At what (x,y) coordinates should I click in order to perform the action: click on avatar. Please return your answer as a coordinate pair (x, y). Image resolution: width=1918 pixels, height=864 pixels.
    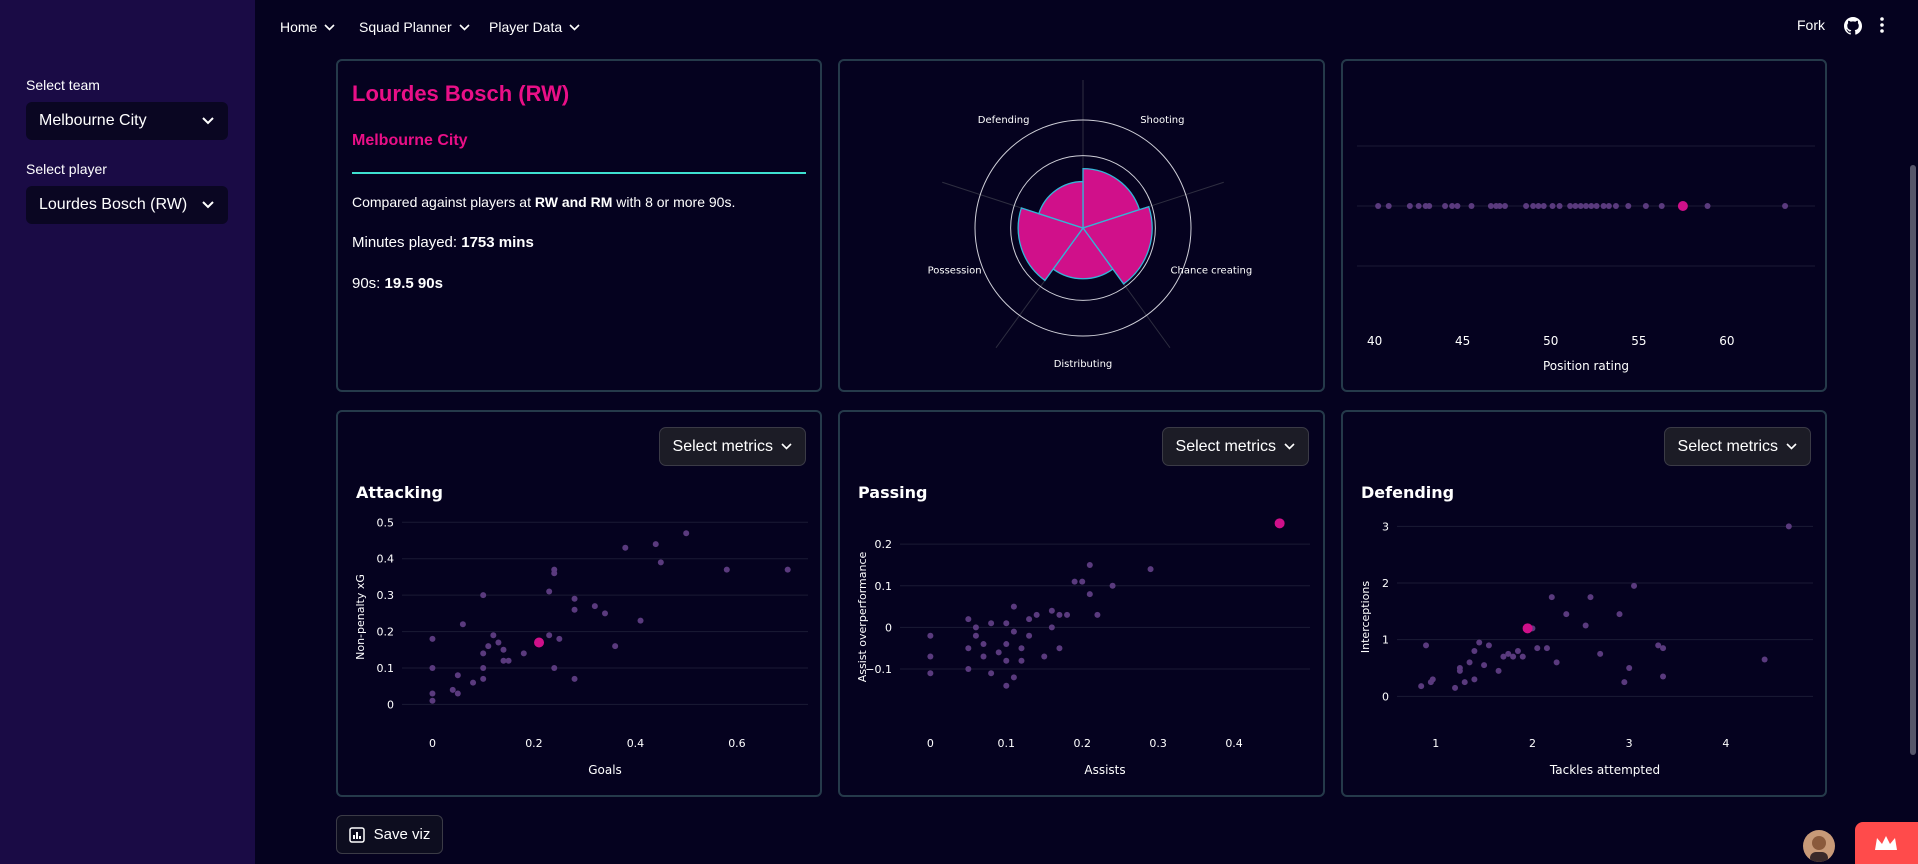
    Looking at the image, I should click on (1819, 846).